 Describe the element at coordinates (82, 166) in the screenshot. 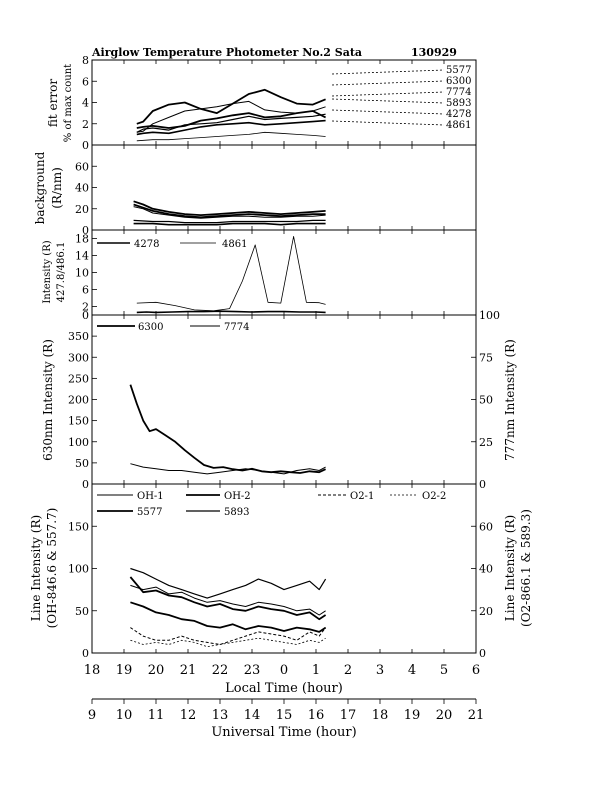

I see `y-tick-label: 60` at that location.